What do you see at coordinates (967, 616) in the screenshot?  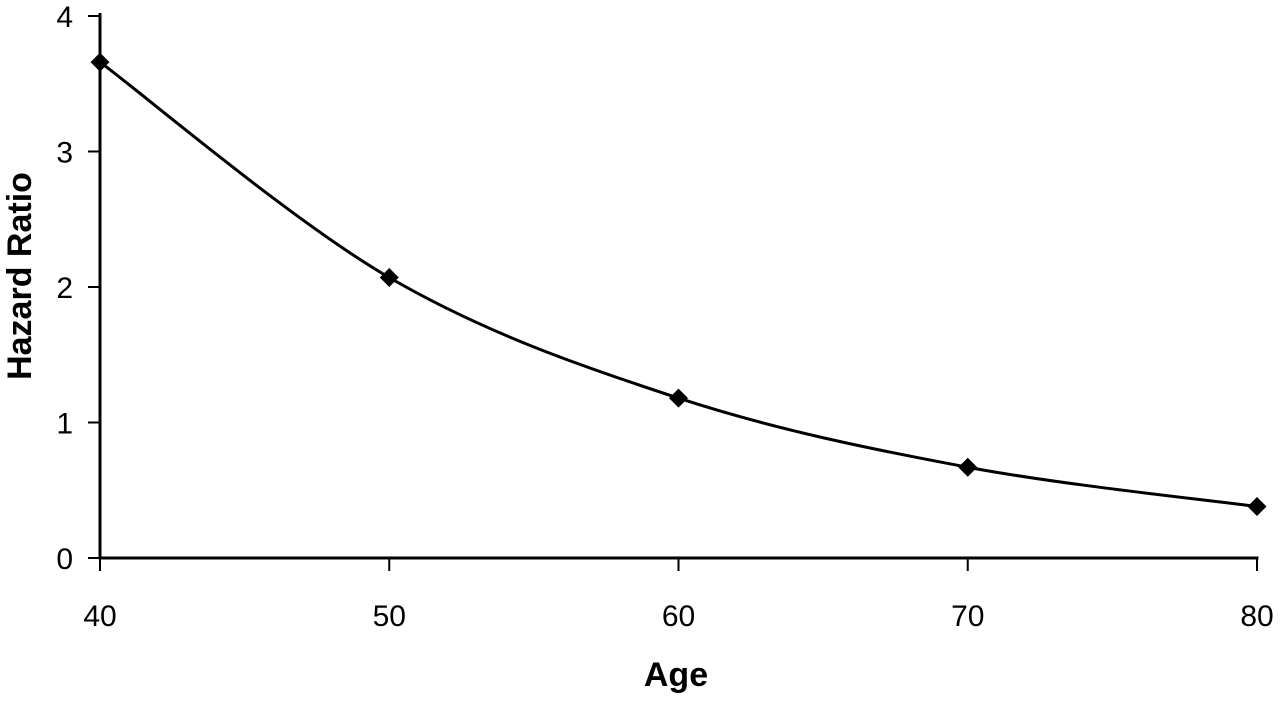 I see `x-tick-label: 70` at bounding box center [967, 616].